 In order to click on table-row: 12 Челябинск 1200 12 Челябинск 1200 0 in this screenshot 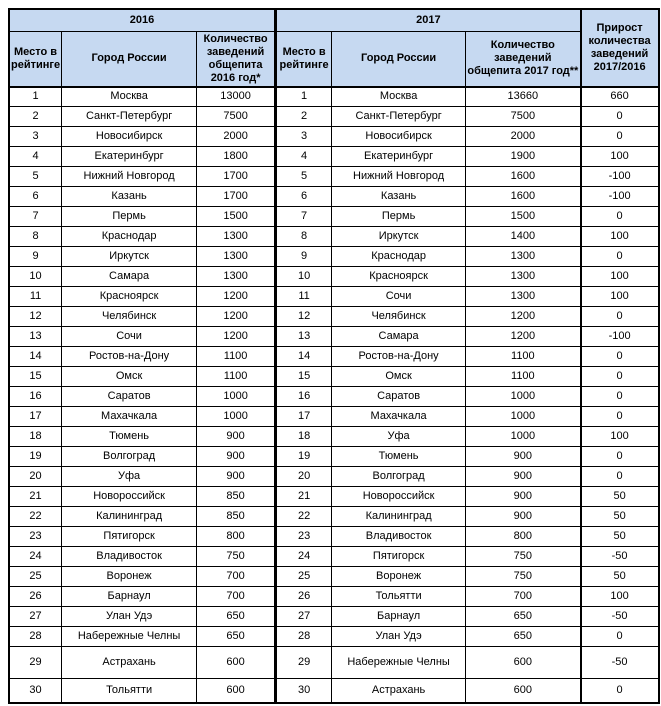, I will do `click(334, 316)`.